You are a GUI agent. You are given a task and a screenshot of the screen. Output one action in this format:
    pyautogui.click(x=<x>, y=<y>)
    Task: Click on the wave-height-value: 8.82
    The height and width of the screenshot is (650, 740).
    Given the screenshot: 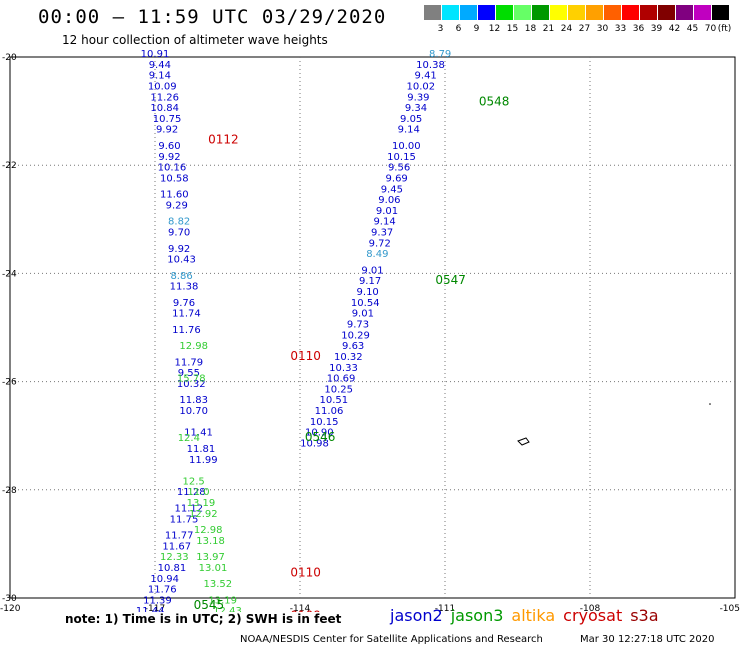 What is the action you would take?
    pyautogui.click(x=179, y=222)
    